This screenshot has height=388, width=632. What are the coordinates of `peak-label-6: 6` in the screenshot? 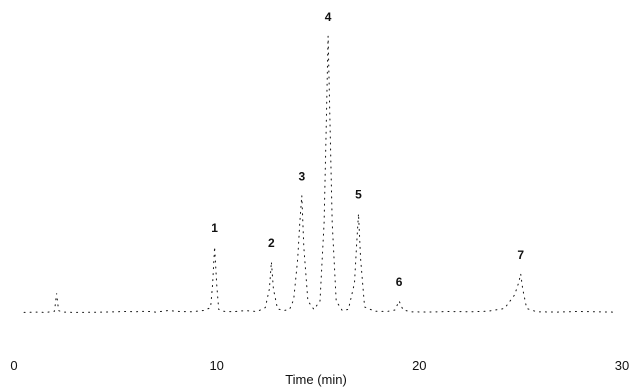 It's located at (399, 282).